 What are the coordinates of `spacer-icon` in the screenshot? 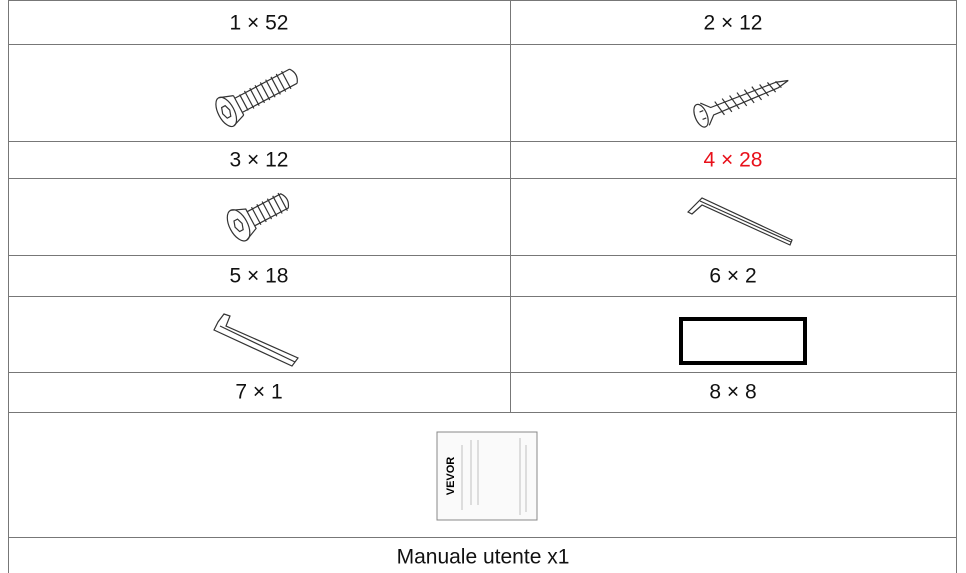 It's located at (743, 341).